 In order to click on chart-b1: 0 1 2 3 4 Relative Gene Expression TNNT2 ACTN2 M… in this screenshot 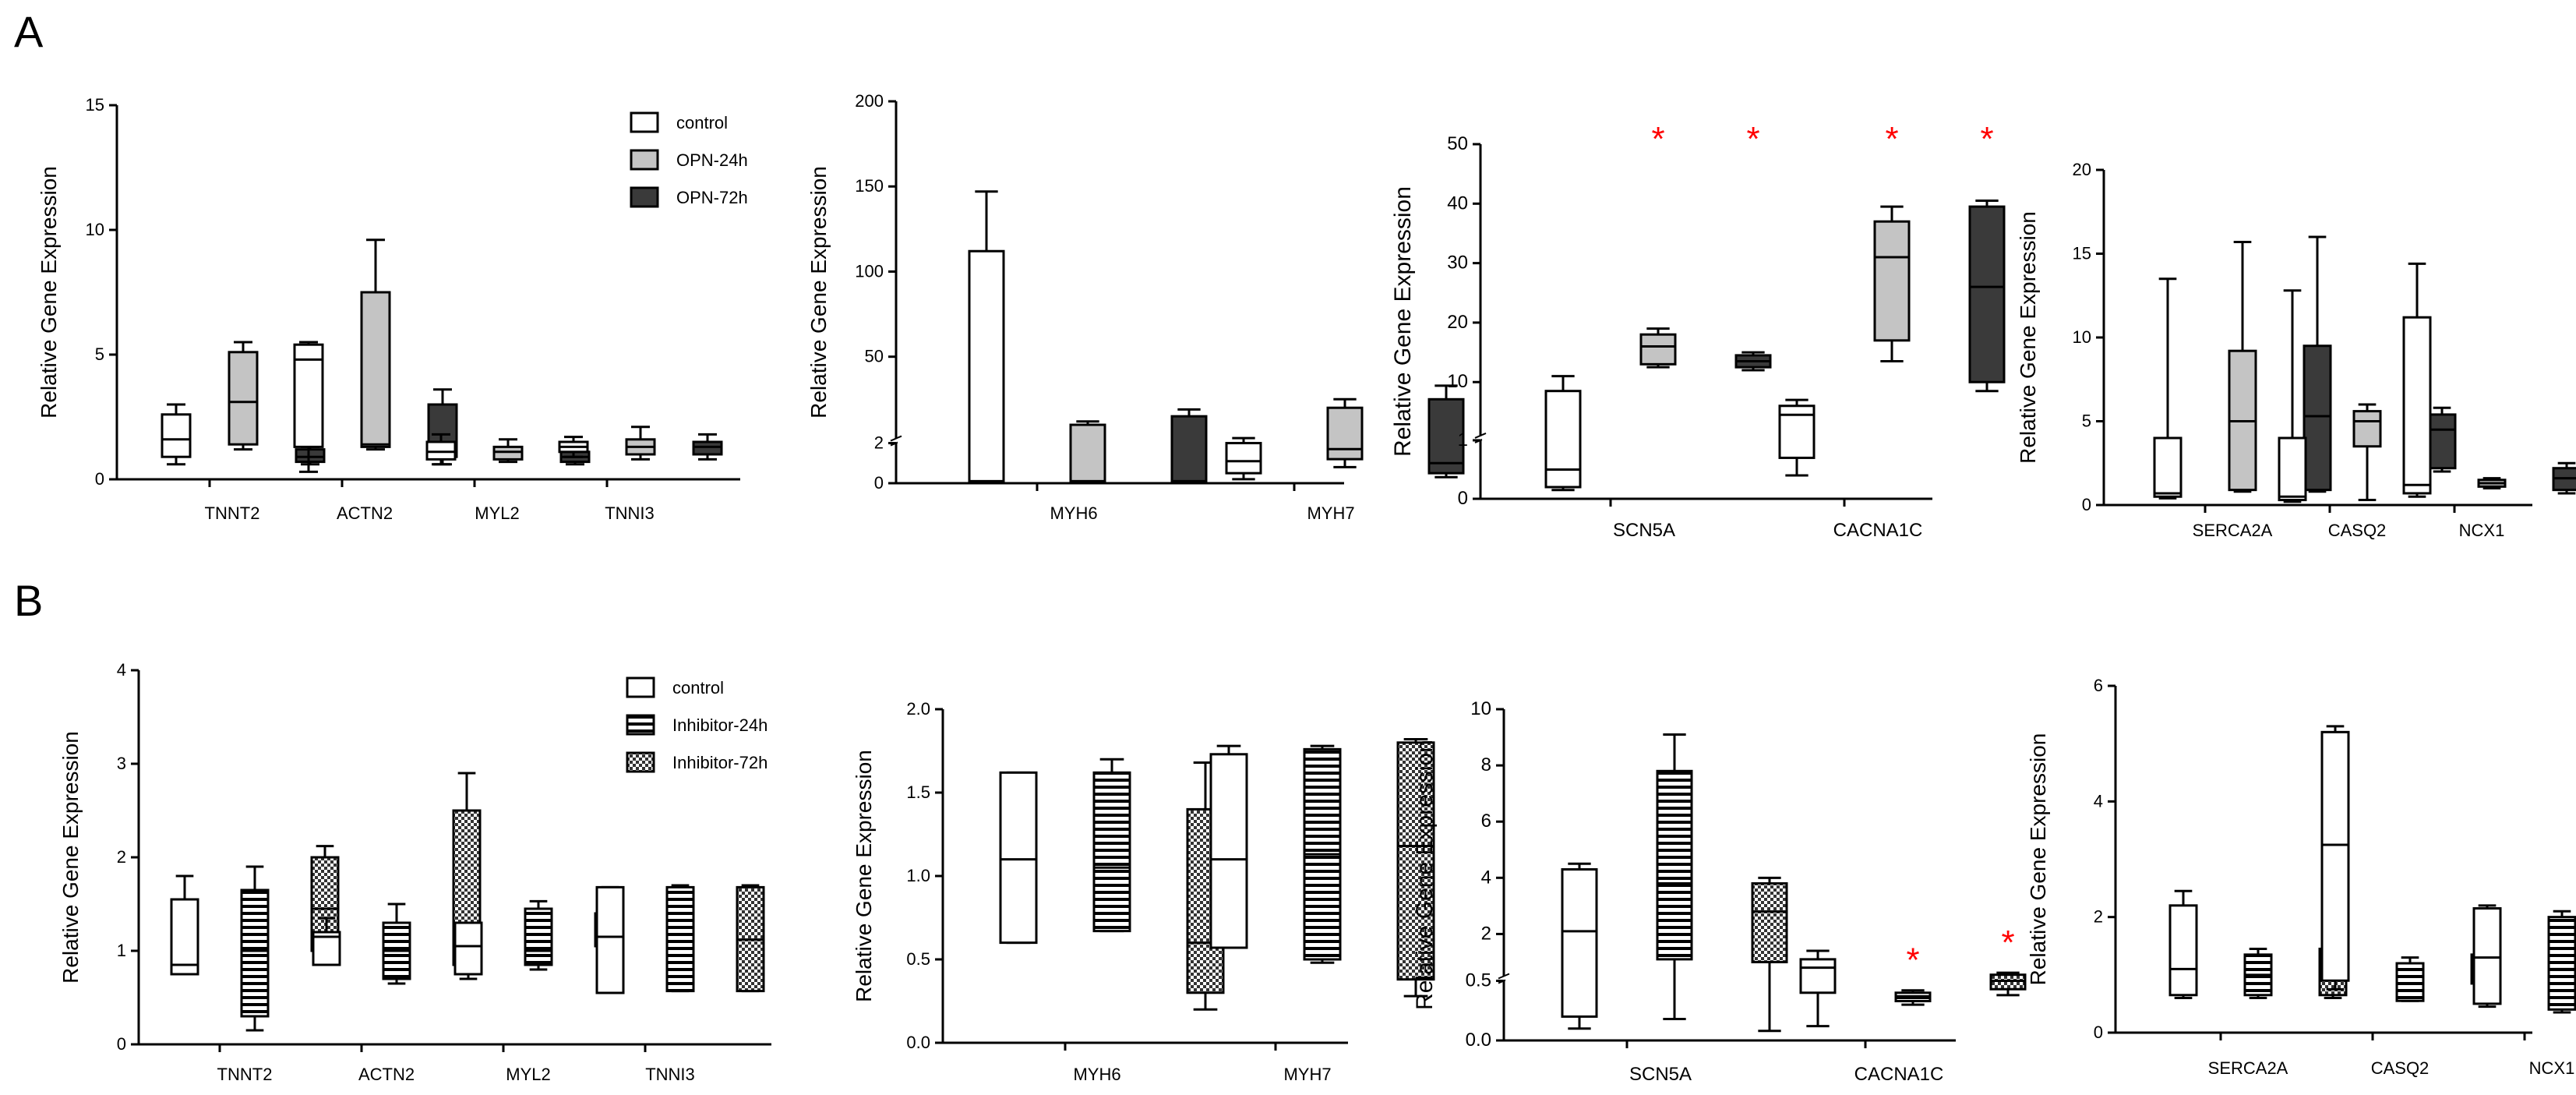, I will do `click(414, 872)`.